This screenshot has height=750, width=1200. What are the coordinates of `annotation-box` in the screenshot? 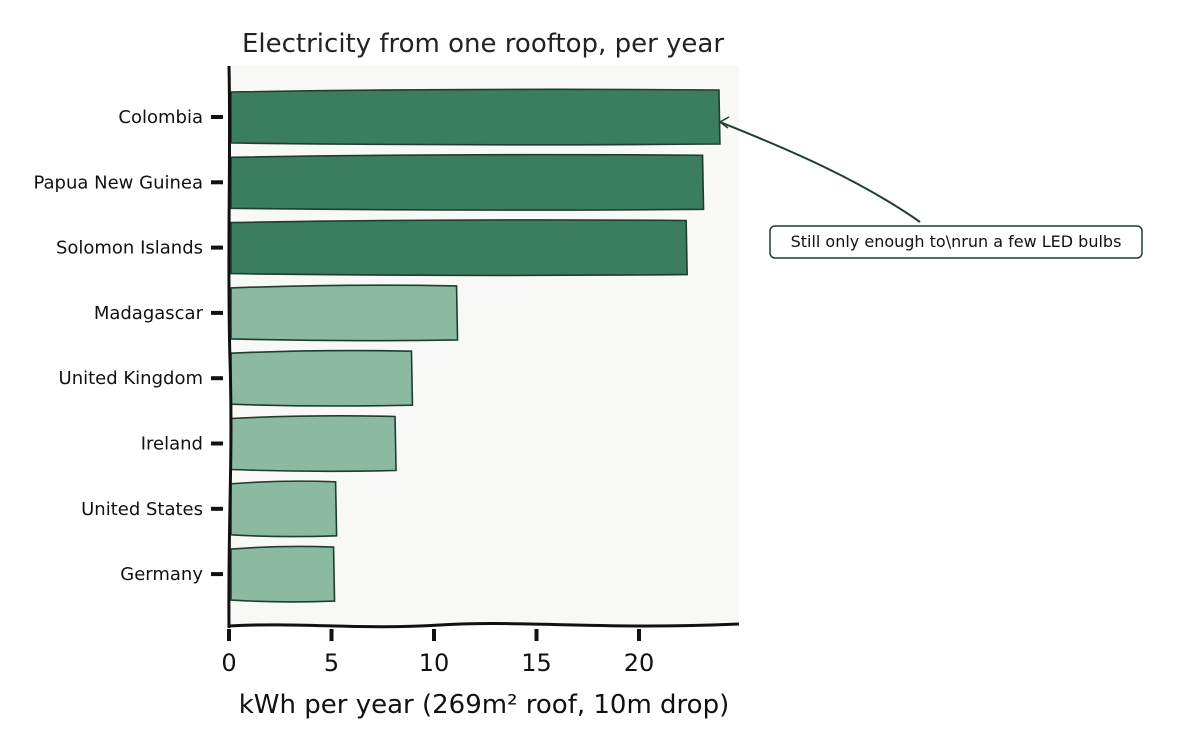 It's located at (956, 242).